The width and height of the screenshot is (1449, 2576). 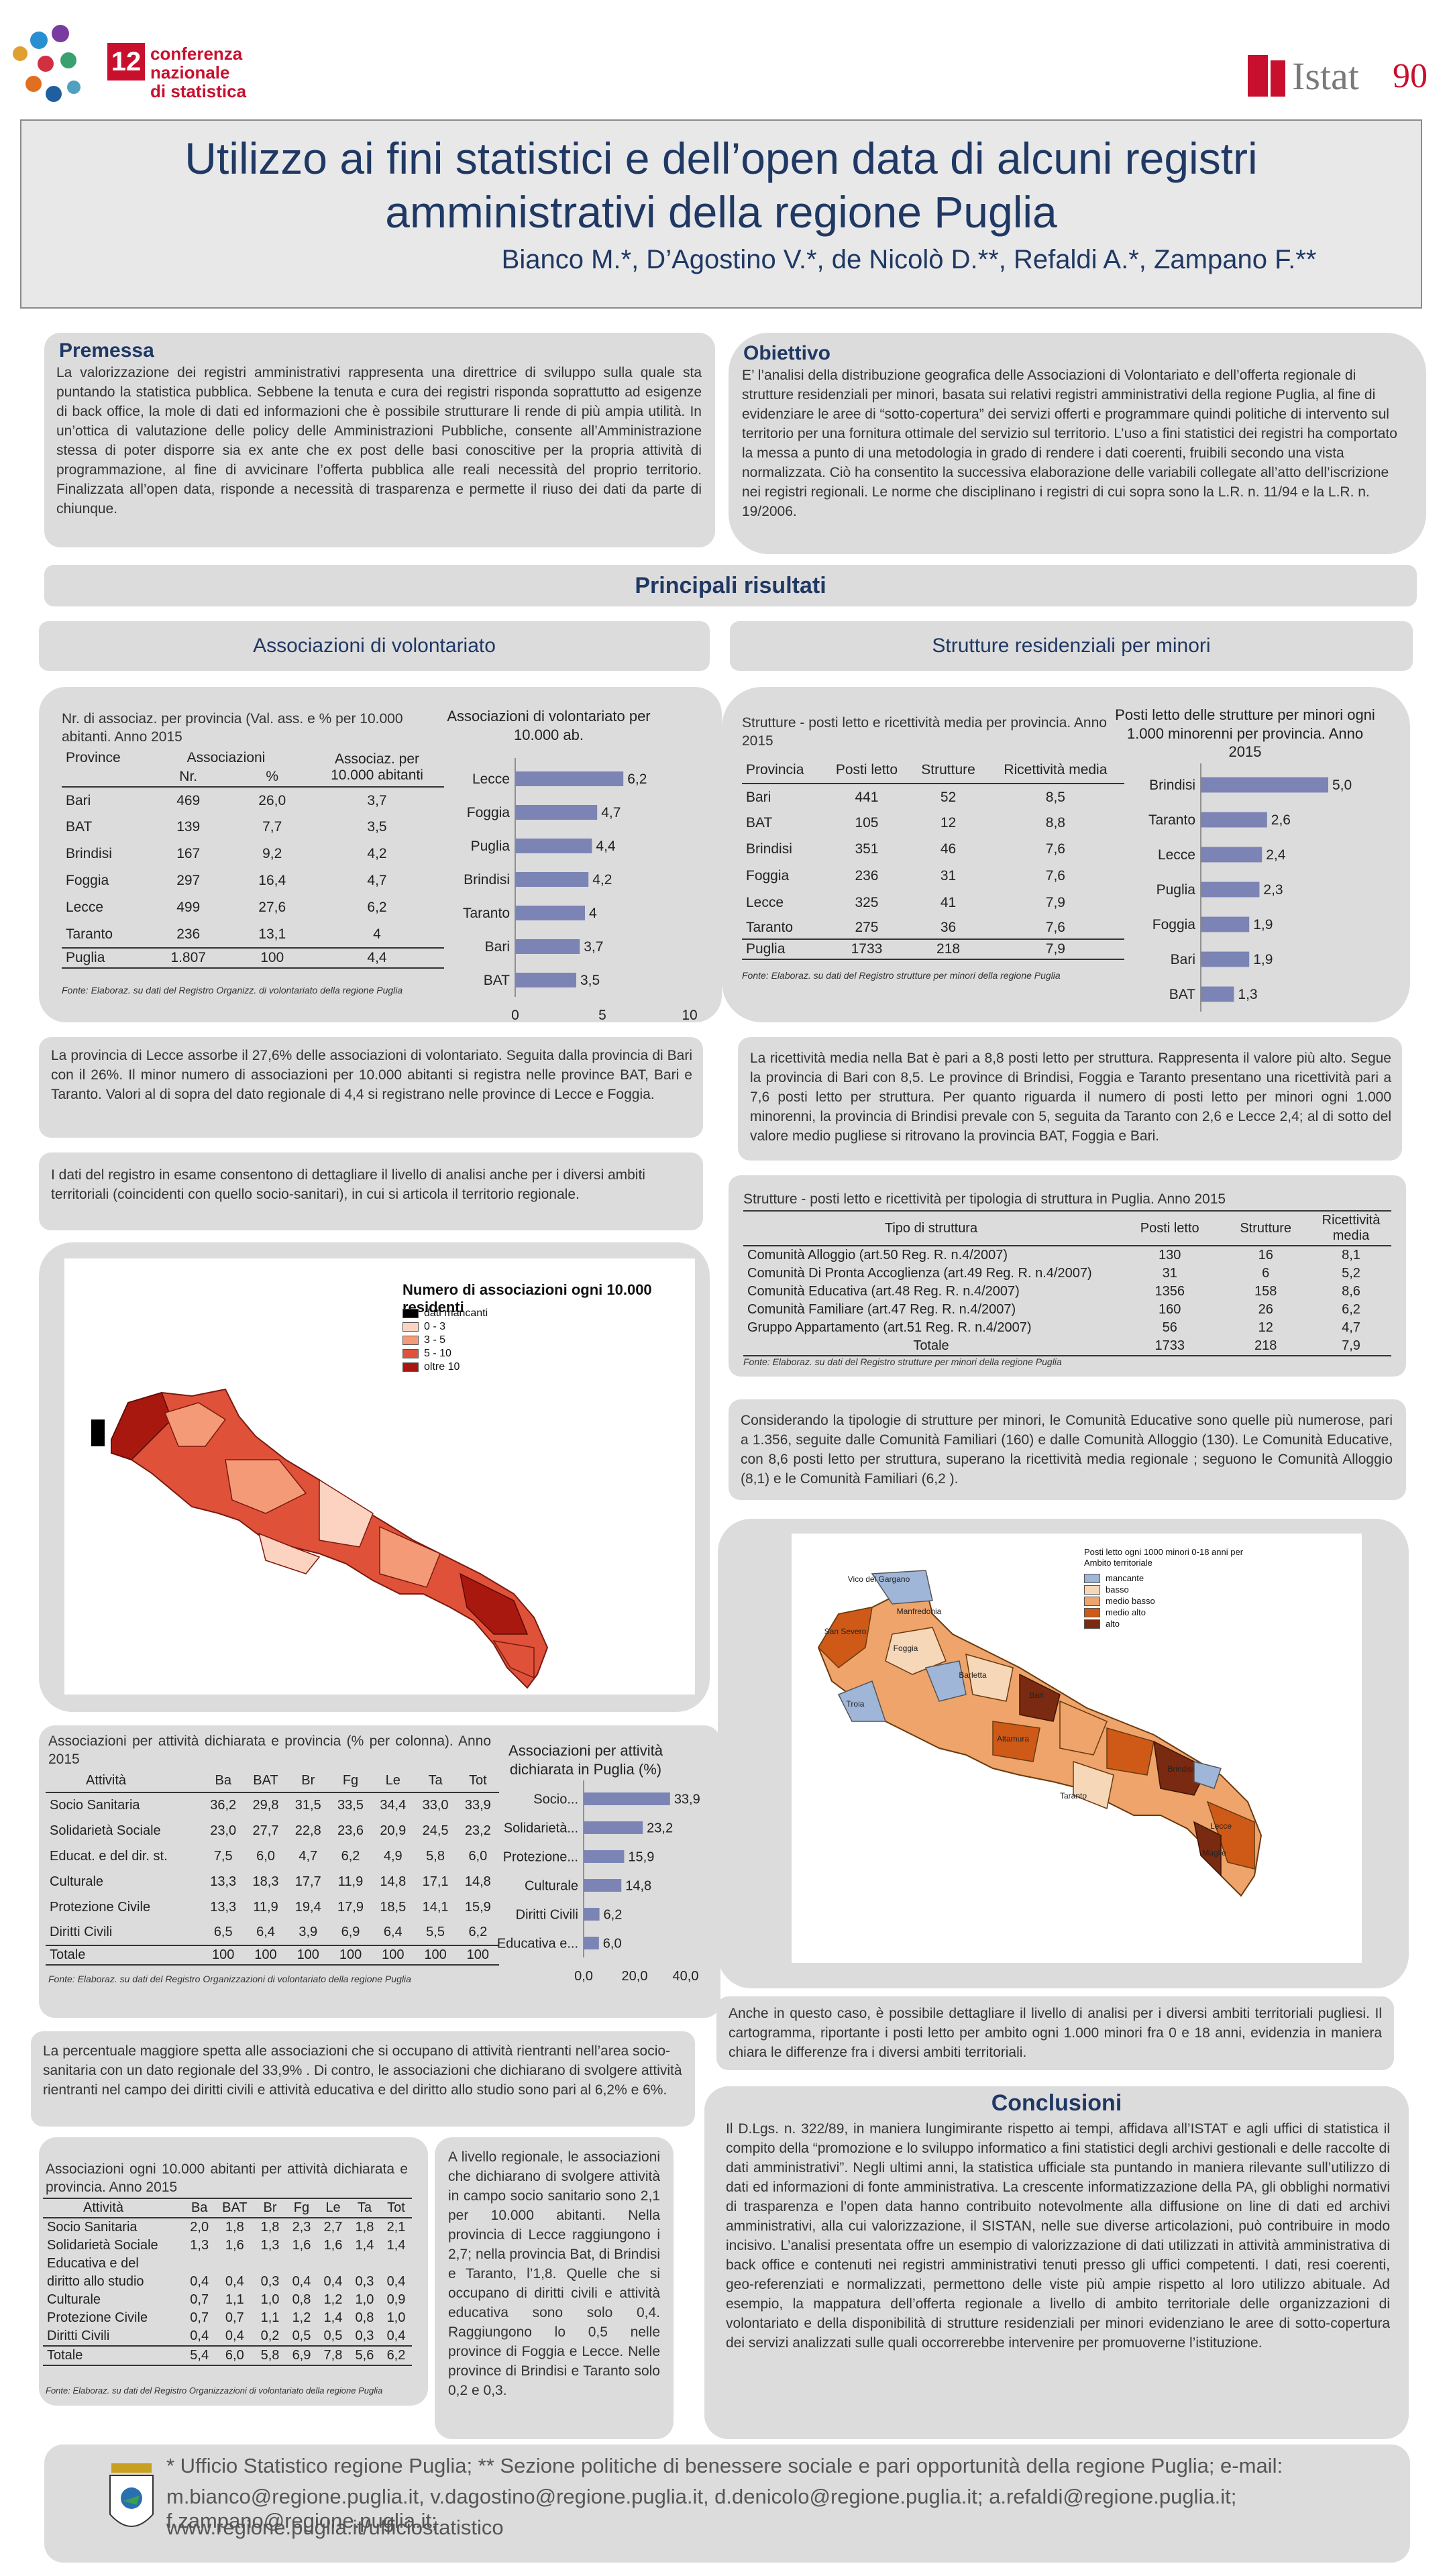 What do you see at coordinates (226, 757) in the screenshot?
I see `t1-h-assoc: Associazioni` at bounding box center [226, 757].